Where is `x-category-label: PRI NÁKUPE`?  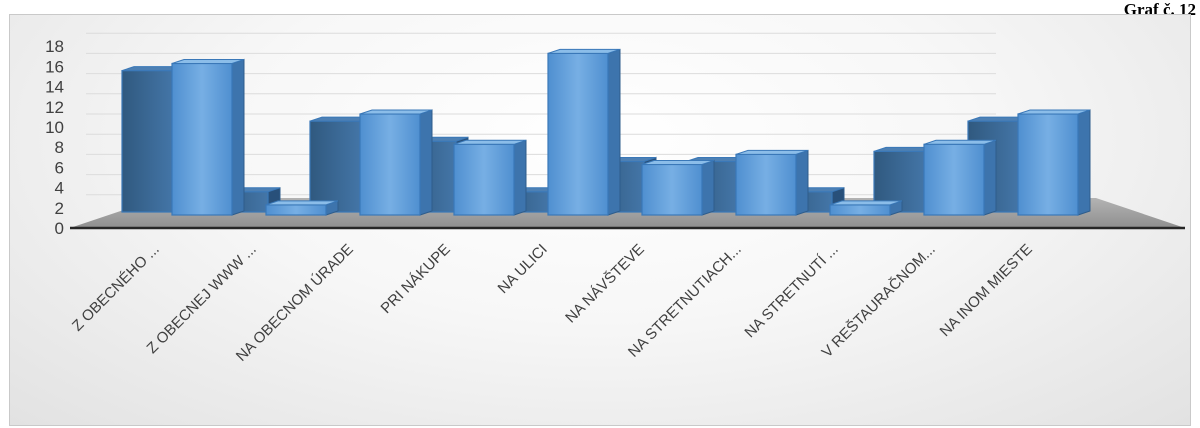
x-category-label: PRI NÁKUPE is located at coordinates (416, 279).